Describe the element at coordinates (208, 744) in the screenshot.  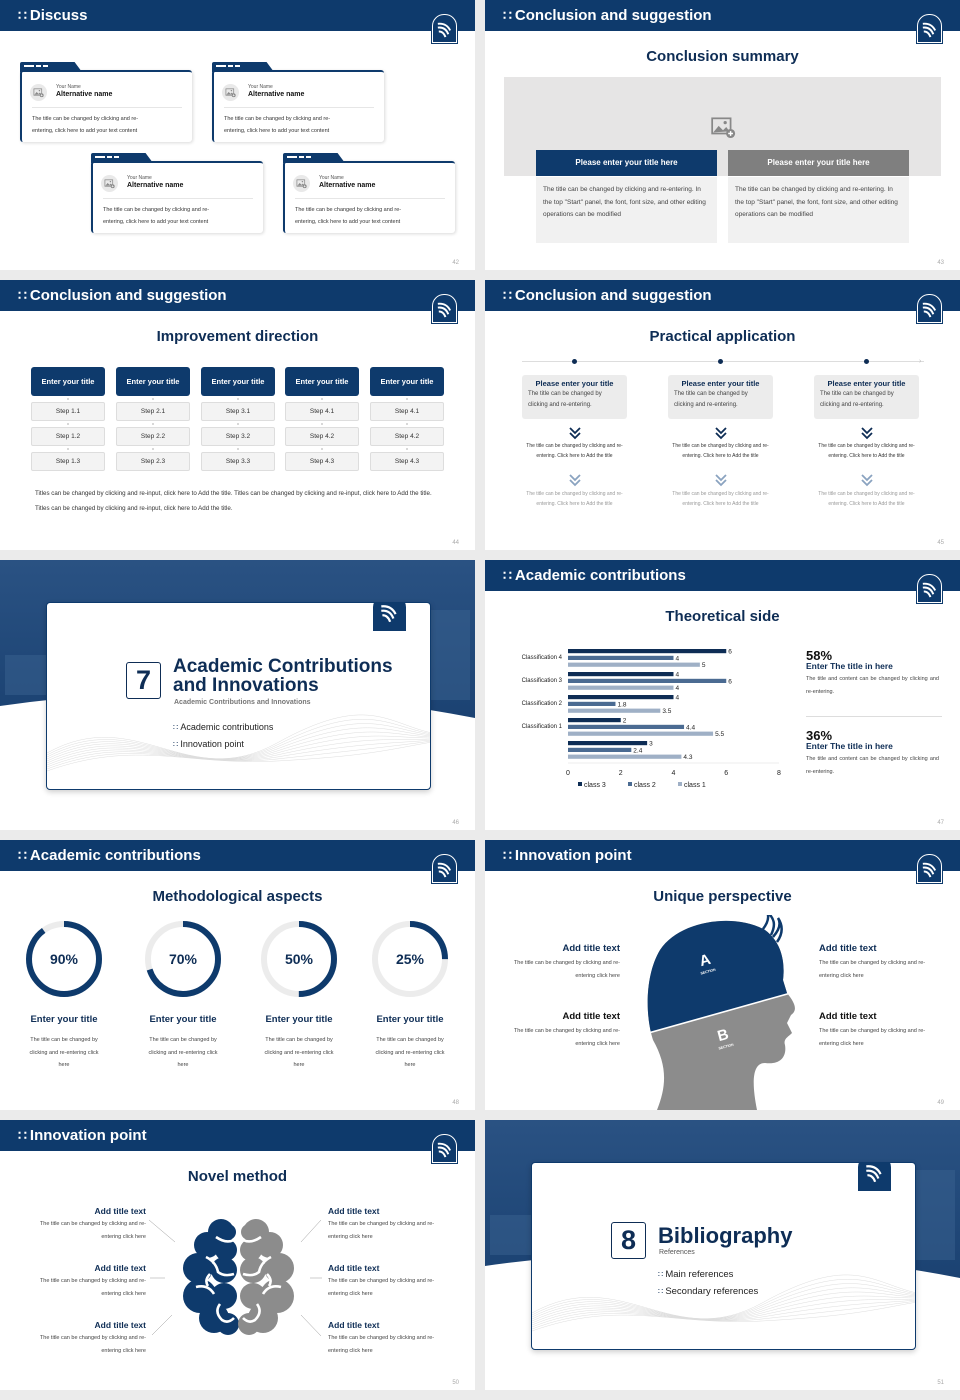
I see `section-bullet: ∷ Innovation point` at that location.